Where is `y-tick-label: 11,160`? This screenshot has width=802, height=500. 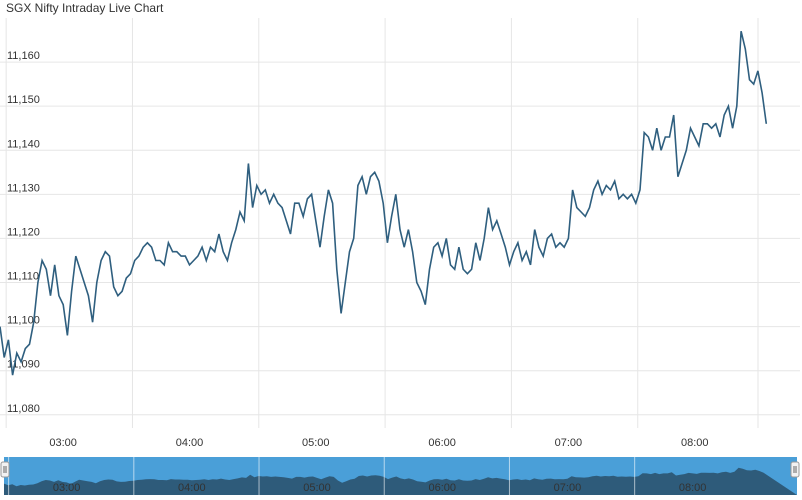
y-tick-label: 11,160 is located at coordinates (23, 56).